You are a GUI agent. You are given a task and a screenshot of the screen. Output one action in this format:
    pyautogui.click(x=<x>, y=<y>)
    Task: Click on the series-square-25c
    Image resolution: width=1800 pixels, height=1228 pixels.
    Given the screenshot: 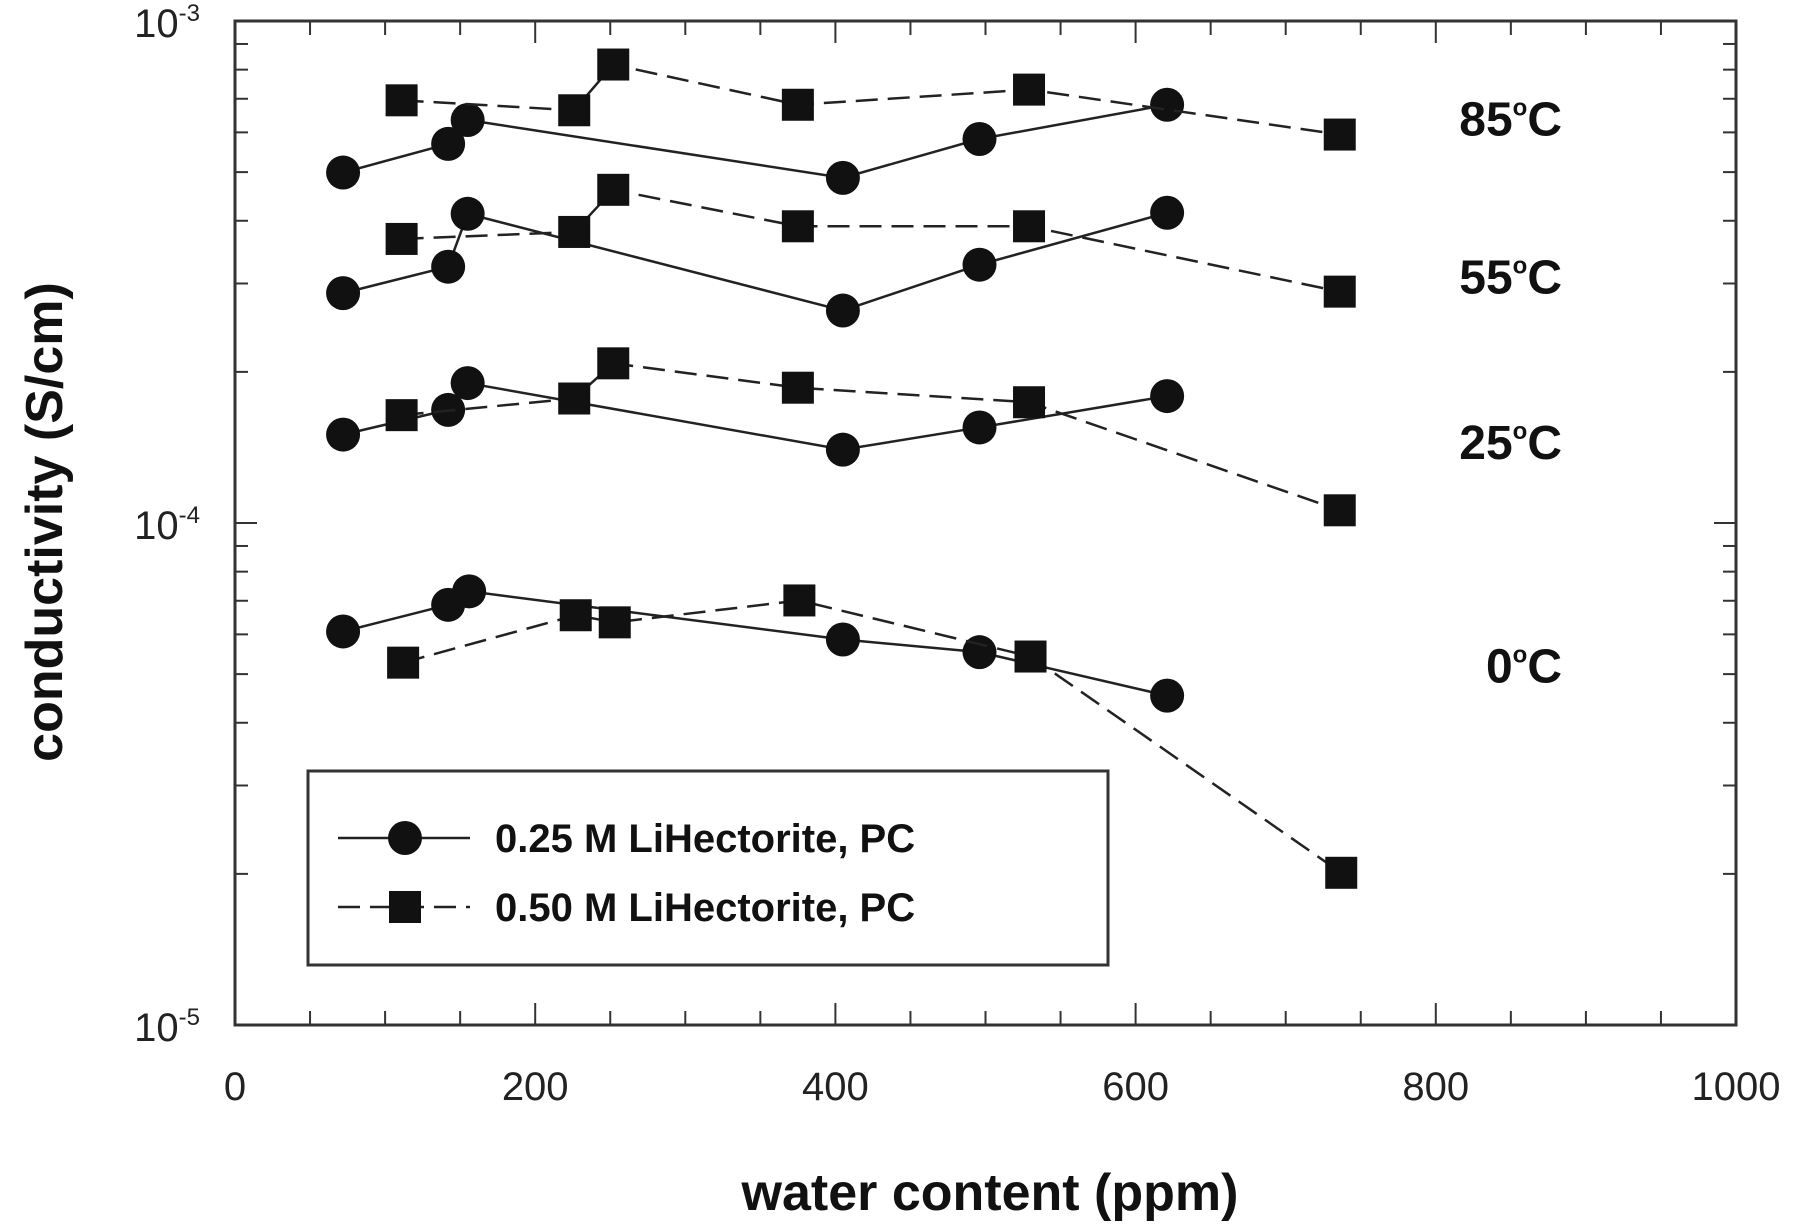 What is the action you would take?
    pyautogui.click(x=870, y=437)
    